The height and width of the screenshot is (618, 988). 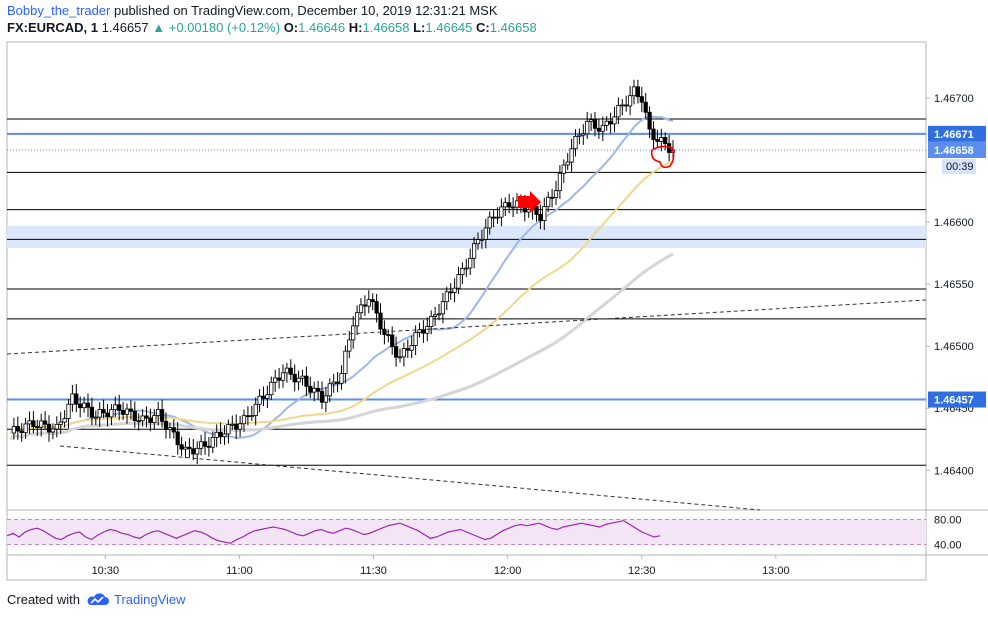 What do you see at coordinates (59, 10) in the screenshot?
I see `author-name: Bobby_the_trader` at bounding box center [59, 10].